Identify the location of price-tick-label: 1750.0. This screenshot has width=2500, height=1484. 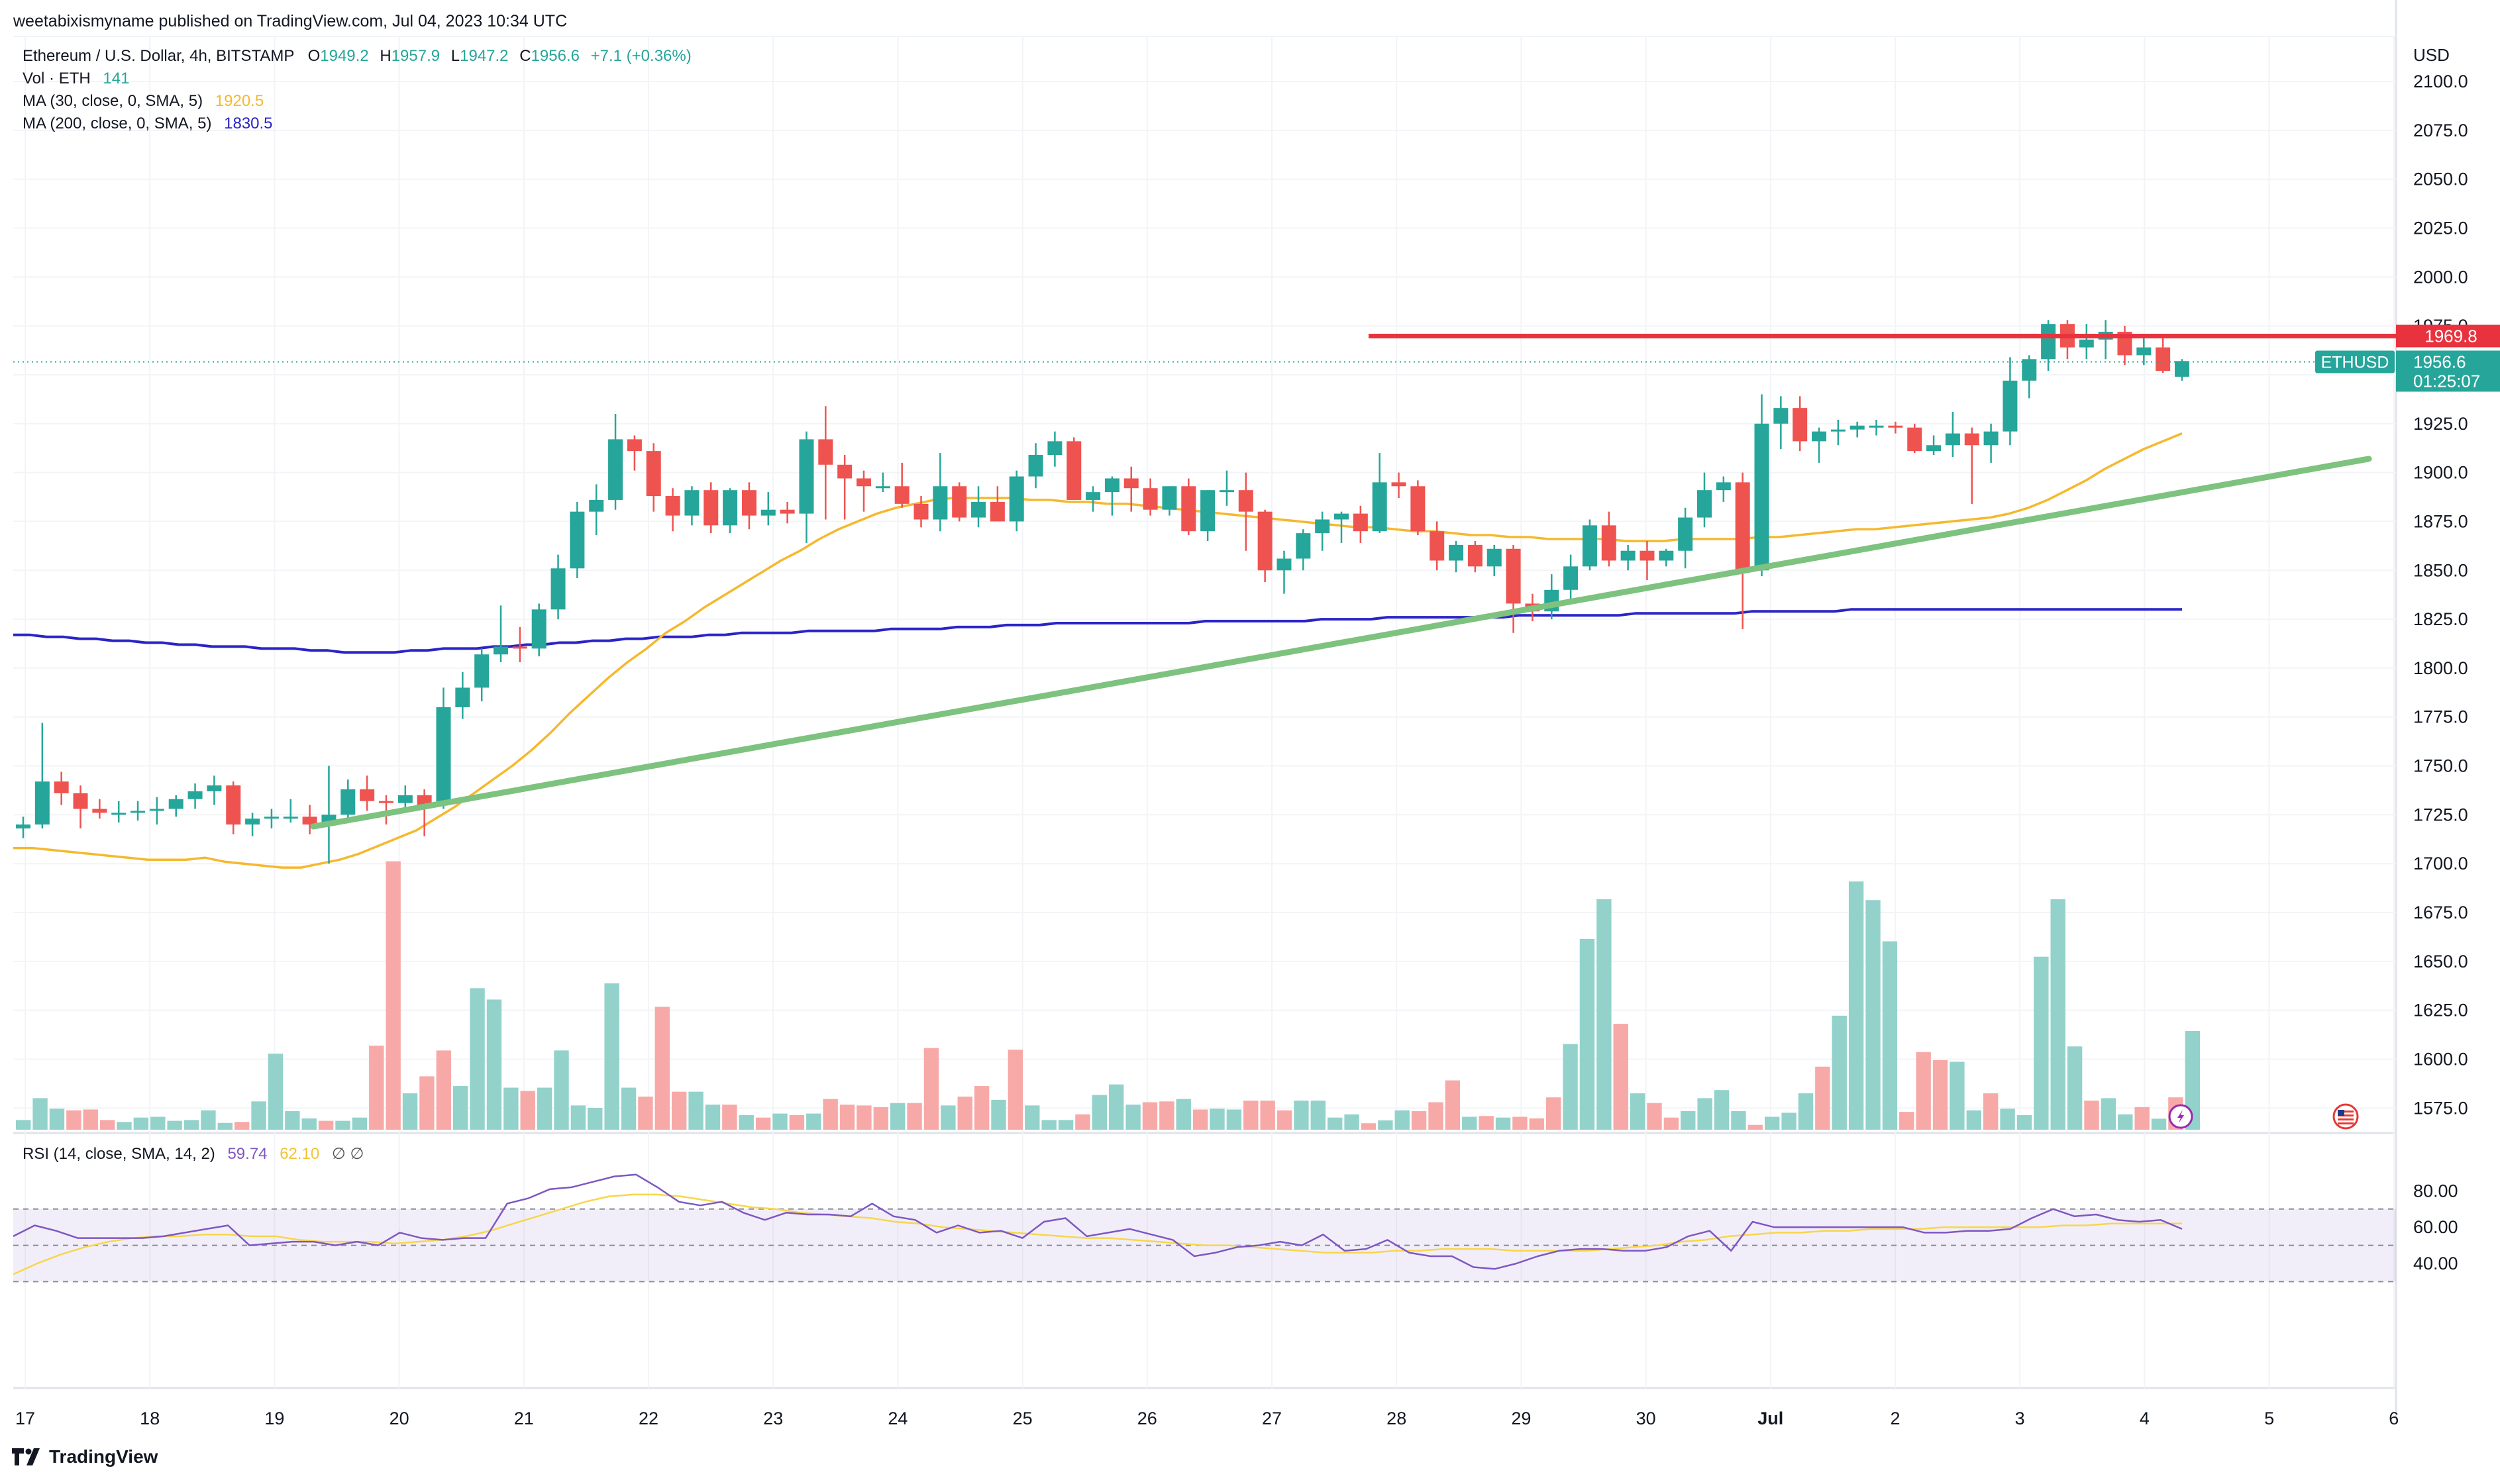
(2440, 766).